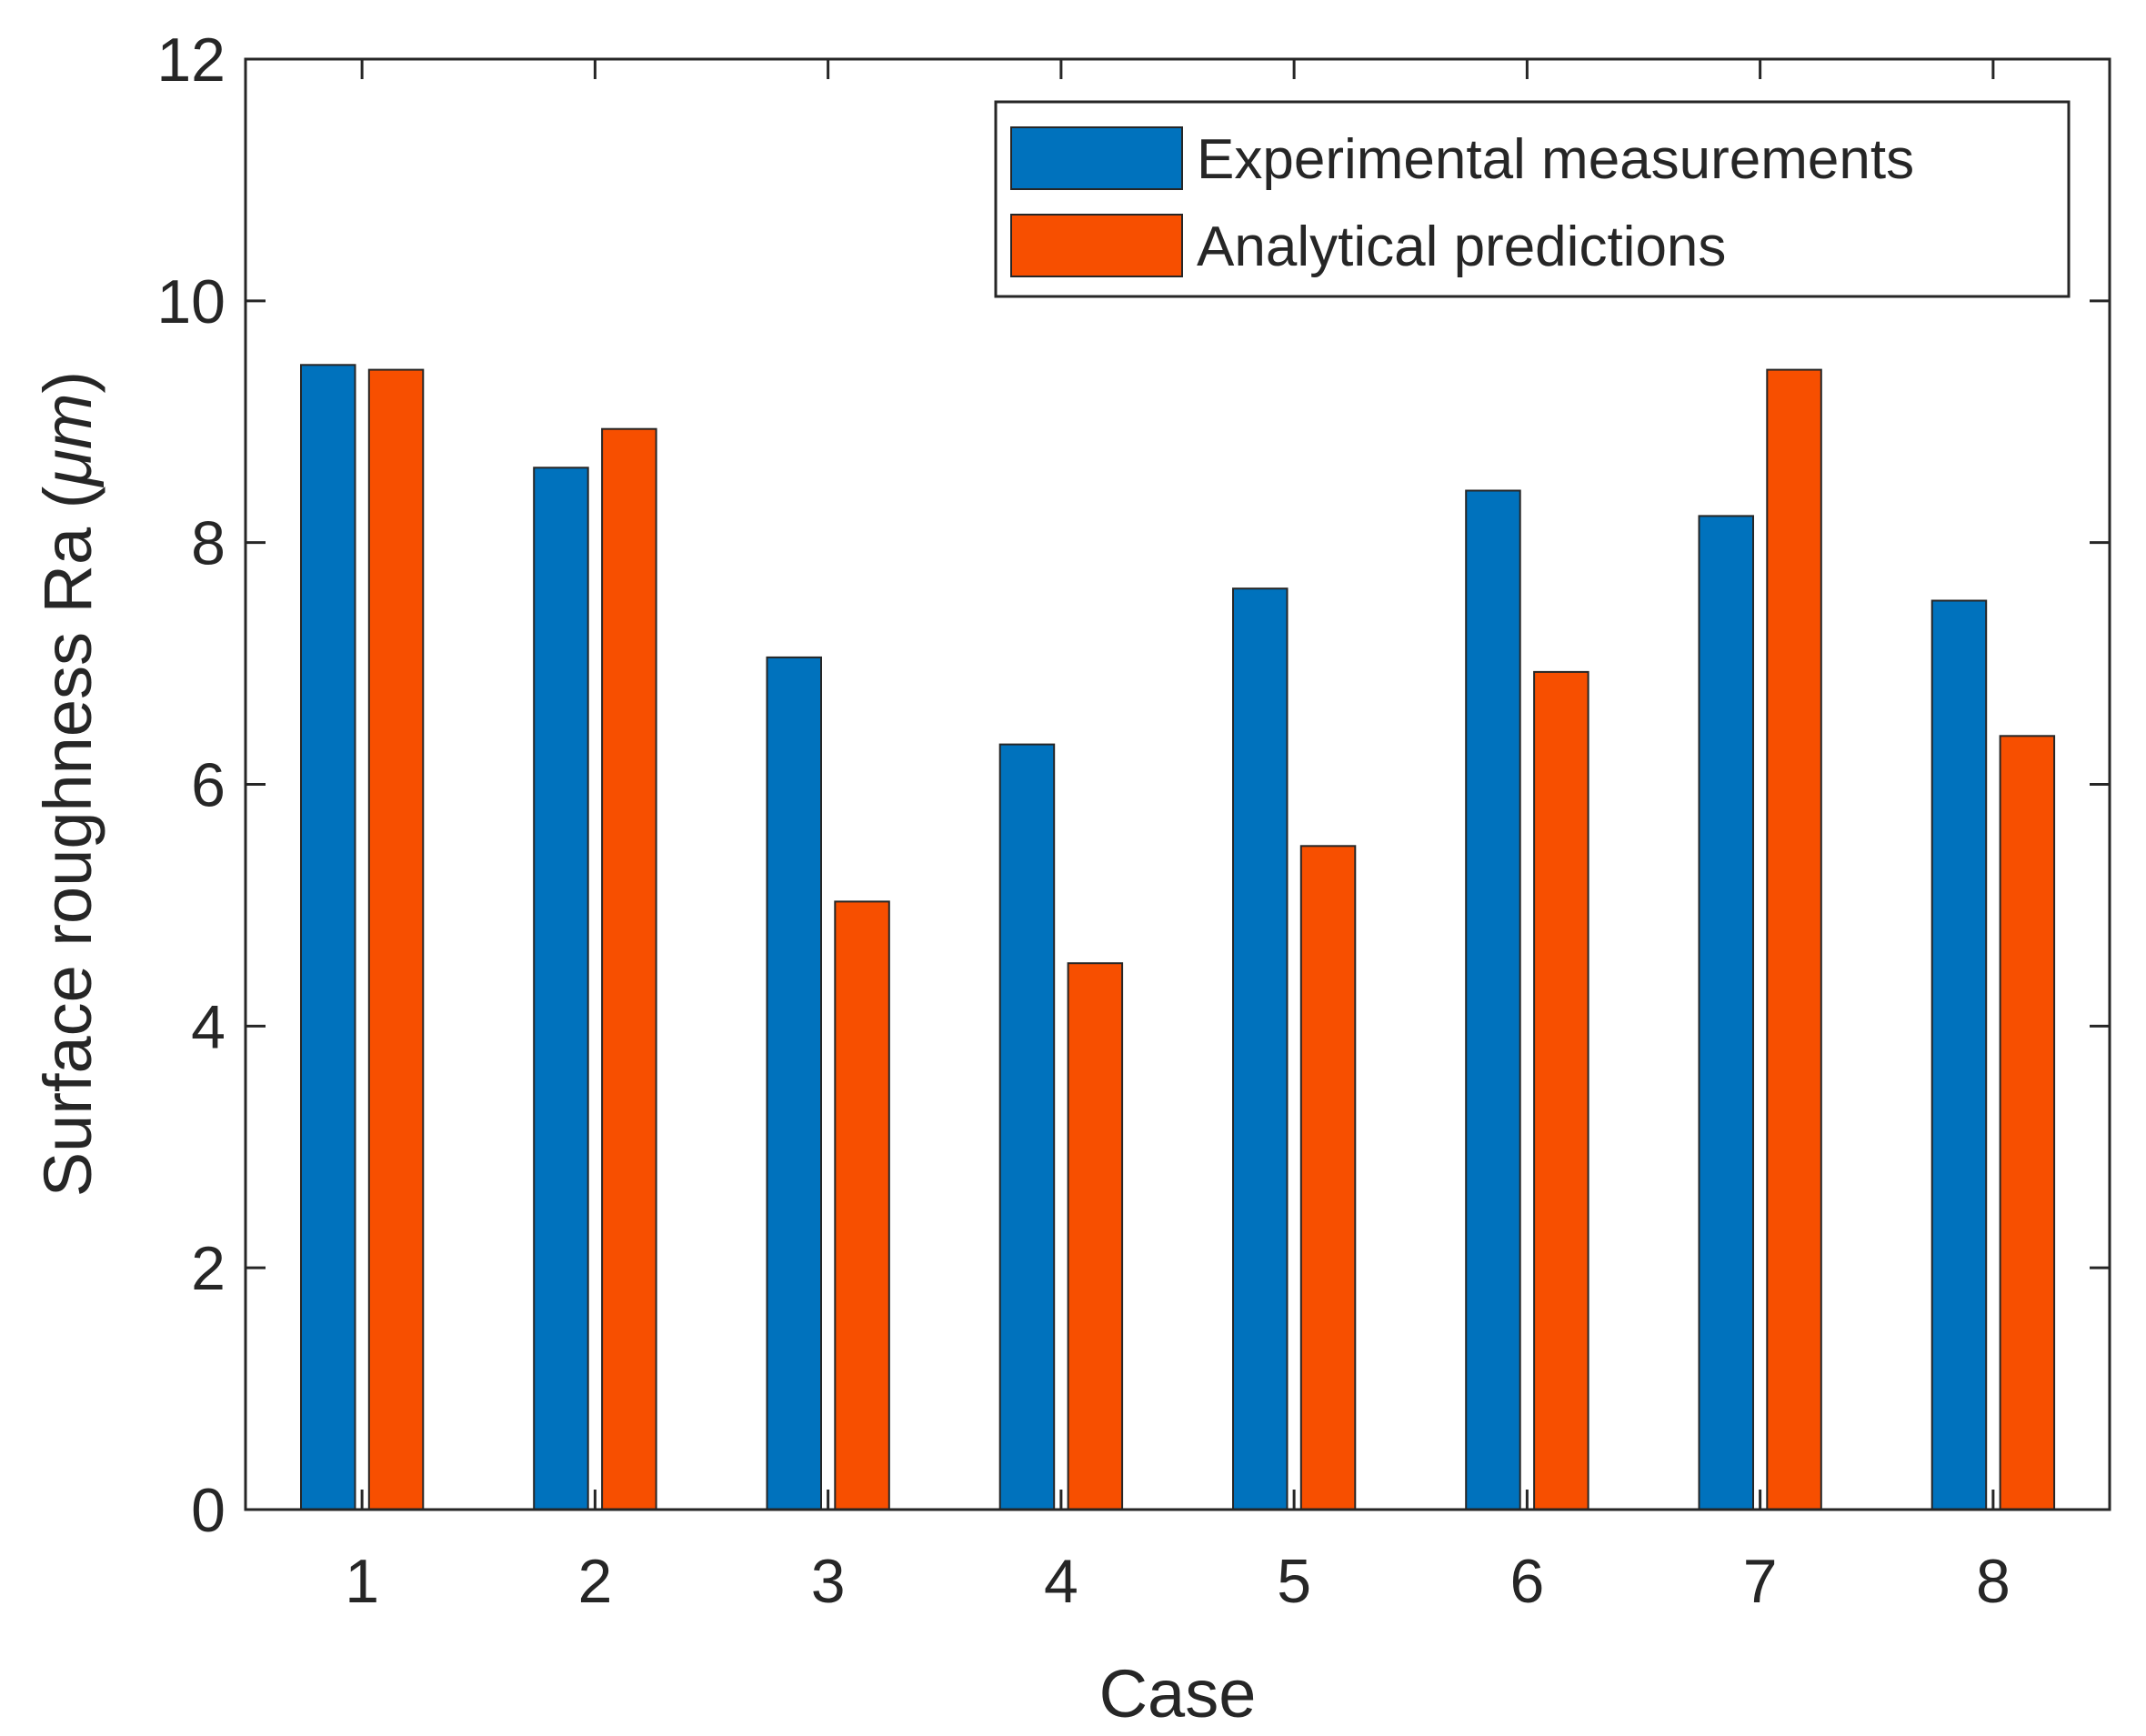 The width and height of the screenshot is (2146, 1736). What do you see at coordinates (191, 60) in the screenshot?
I see `y-tick-label-12: 12` at bounding box center [191, 60].